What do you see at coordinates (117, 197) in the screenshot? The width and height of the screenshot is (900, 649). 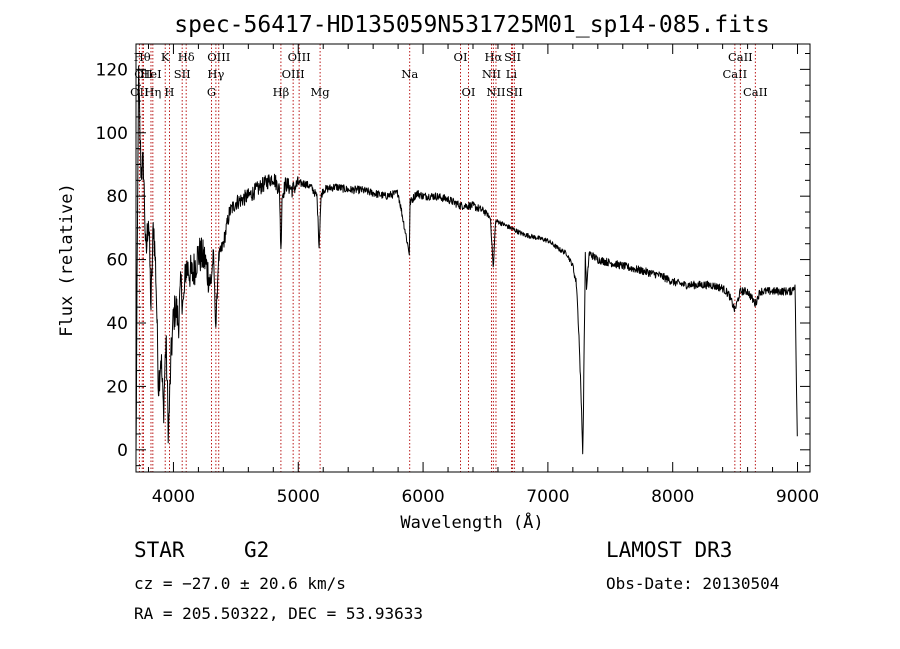 I see `y-tick-label-4: 80` at bounding box center [117, 197].